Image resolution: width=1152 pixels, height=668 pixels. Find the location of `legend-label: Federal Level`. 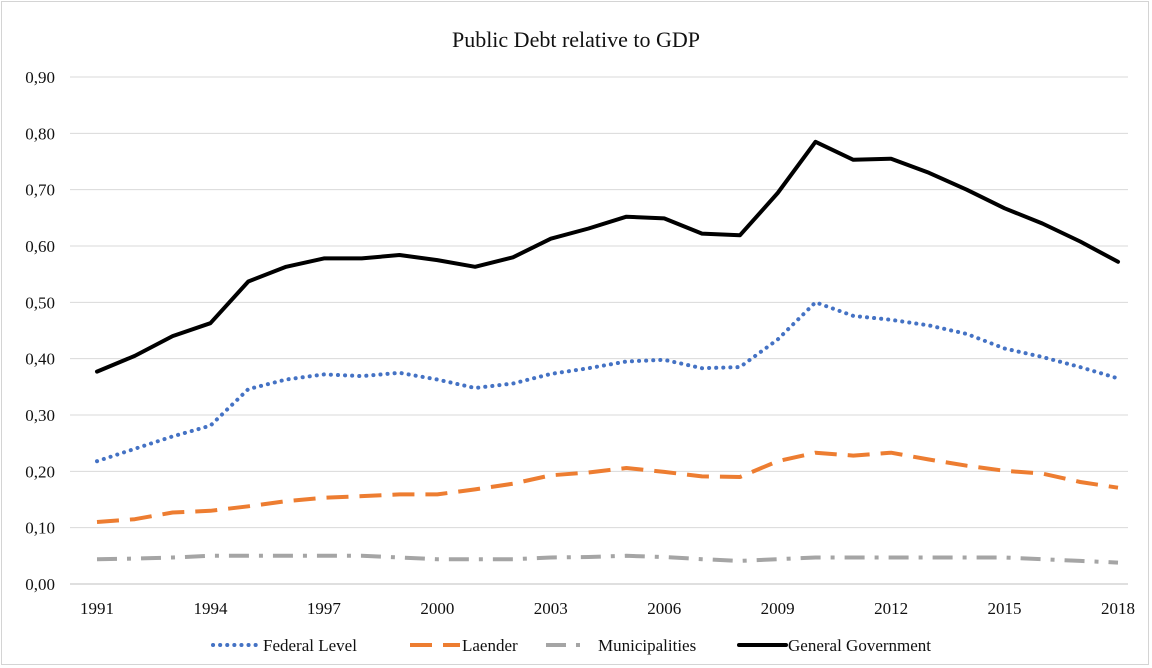

legend-label: Federal Level is located at coordinates (310, 645).